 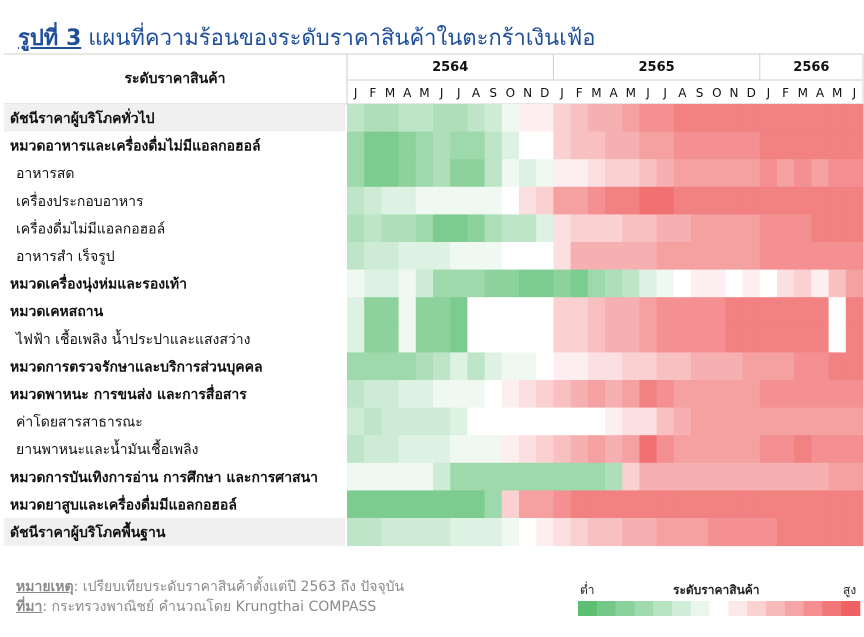 What do you see at coordinates (174, 145) in the screenshot?
I see `row-label-bg` at bounding box center [174, 145].